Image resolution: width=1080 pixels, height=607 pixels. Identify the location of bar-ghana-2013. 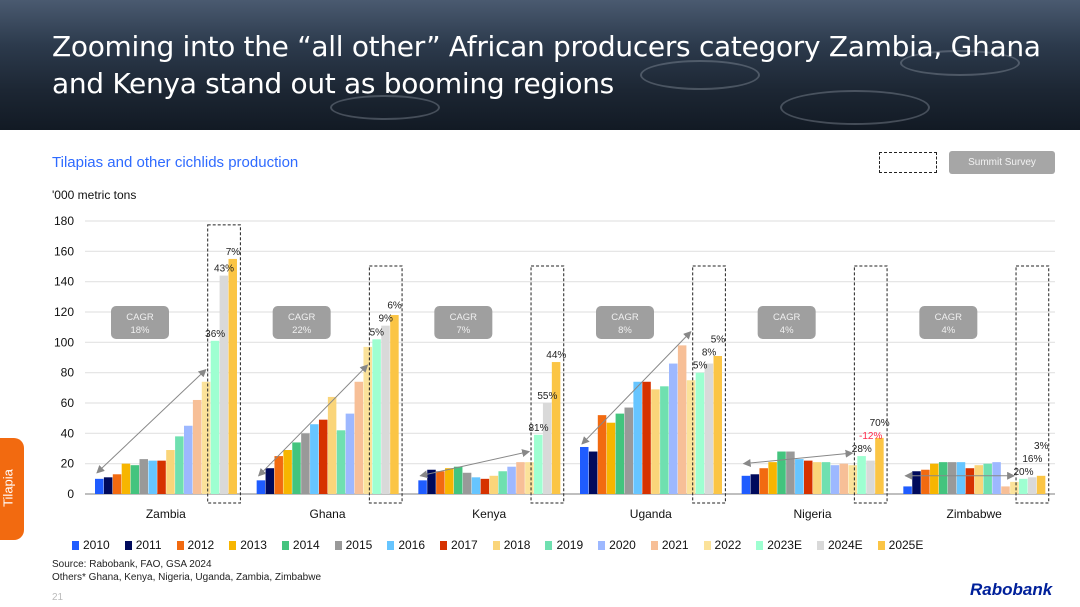
(287, 472).